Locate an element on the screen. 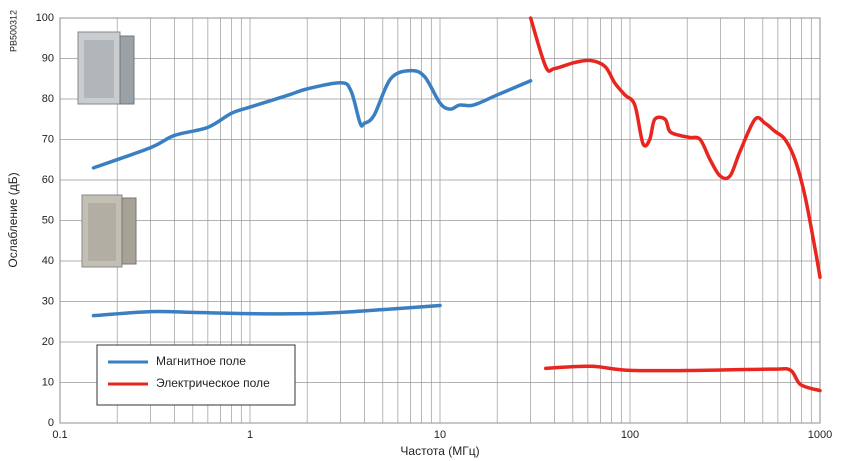 This screenshot has width=842, height=461. cabinet-open-photo is located at coordinates (106, 68).